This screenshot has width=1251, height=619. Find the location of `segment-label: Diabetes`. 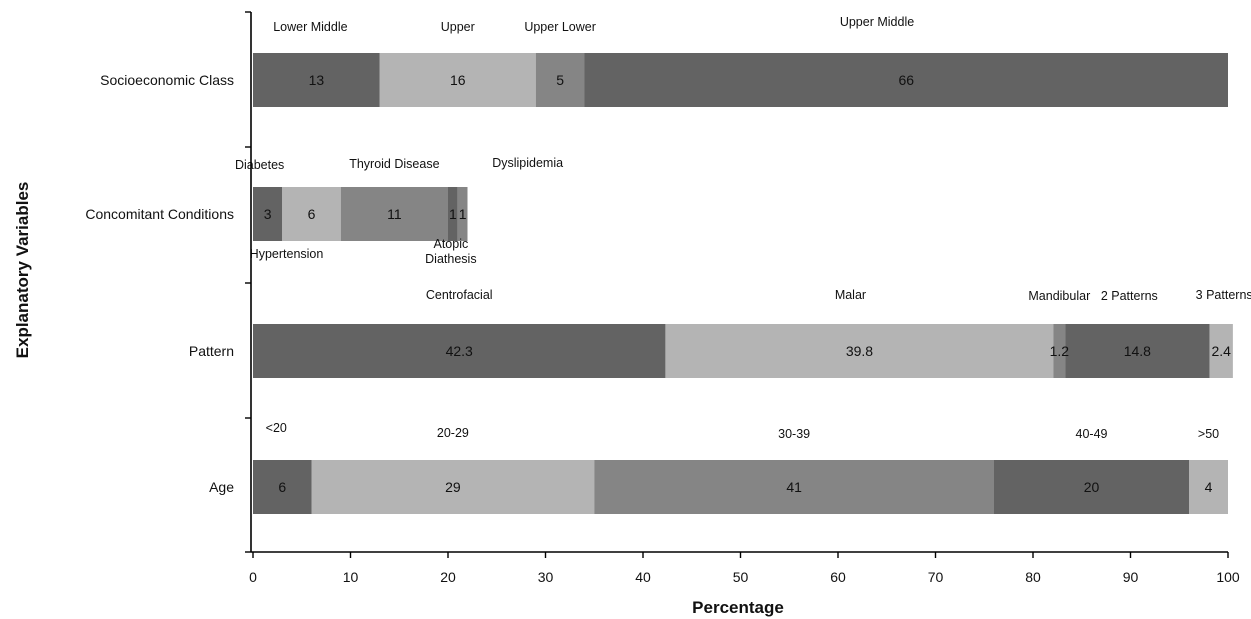

segment-label: Diabetes is located at coordinates (259, 165).